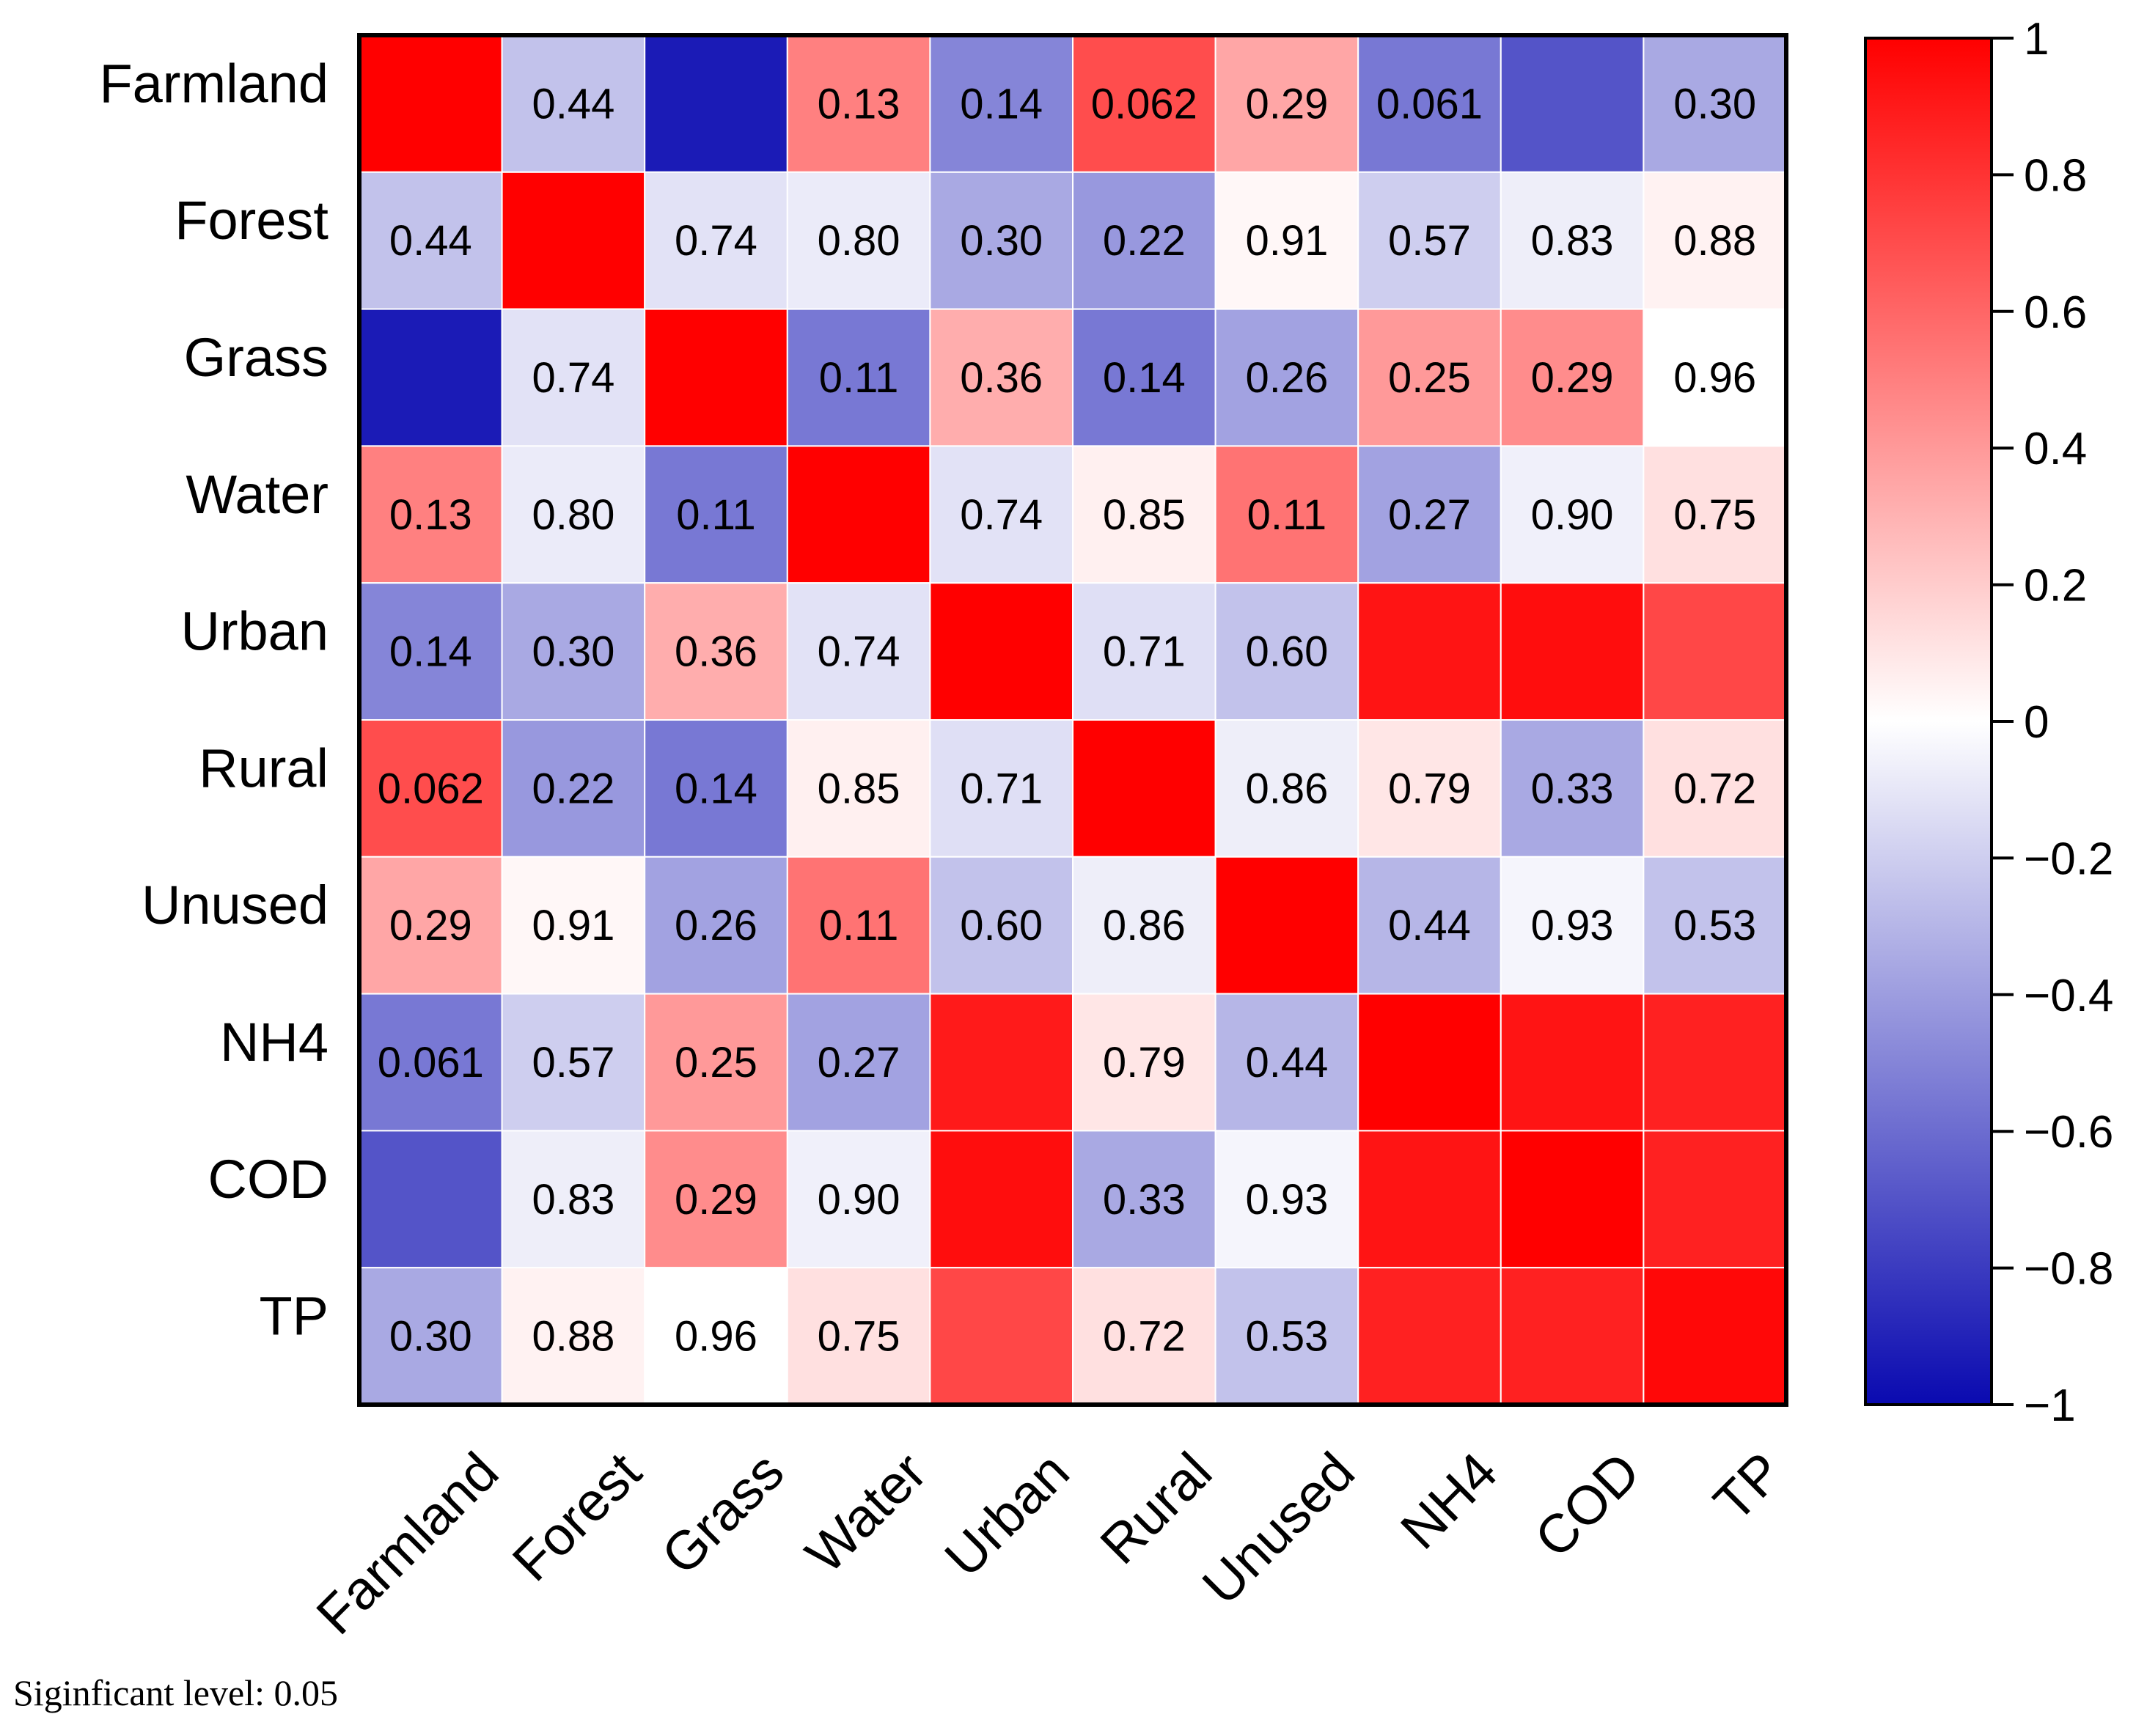 Image resolution: width=2147 pixels, height=1736 pixels. What do you see at coordinates (2068, 859) in the screenshot?
I see `colorbar-tick-label: −0.2` at bounding box center [2068, 859].